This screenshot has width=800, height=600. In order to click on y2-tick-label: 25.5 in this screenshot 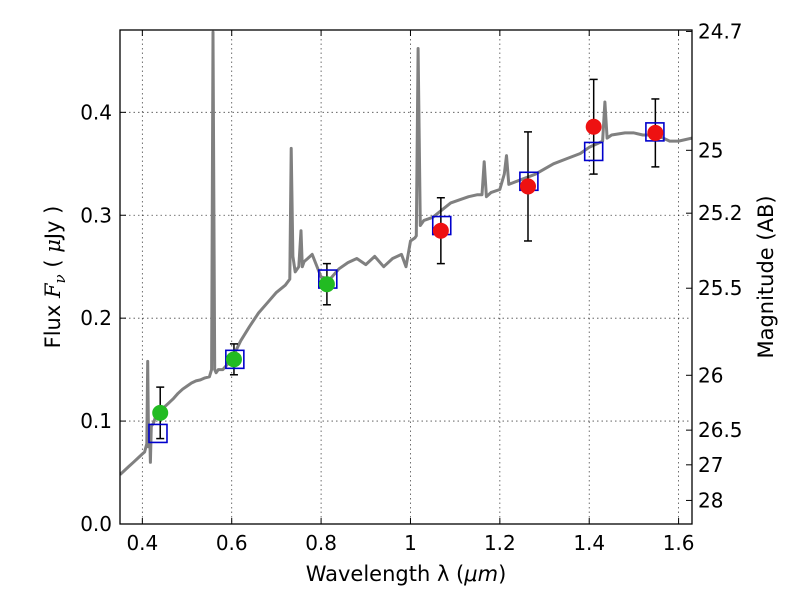, I will do `click(720, 288)`.